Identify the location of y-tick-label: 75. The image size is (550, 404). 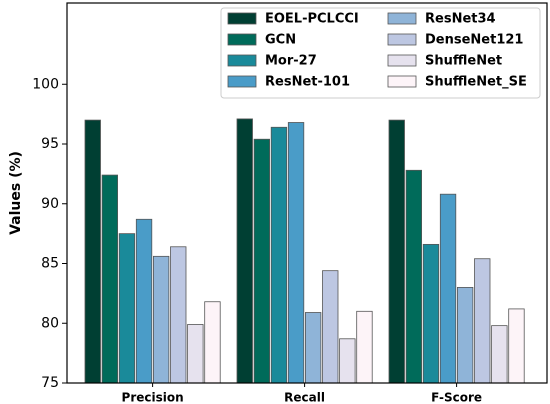
(50, 383).